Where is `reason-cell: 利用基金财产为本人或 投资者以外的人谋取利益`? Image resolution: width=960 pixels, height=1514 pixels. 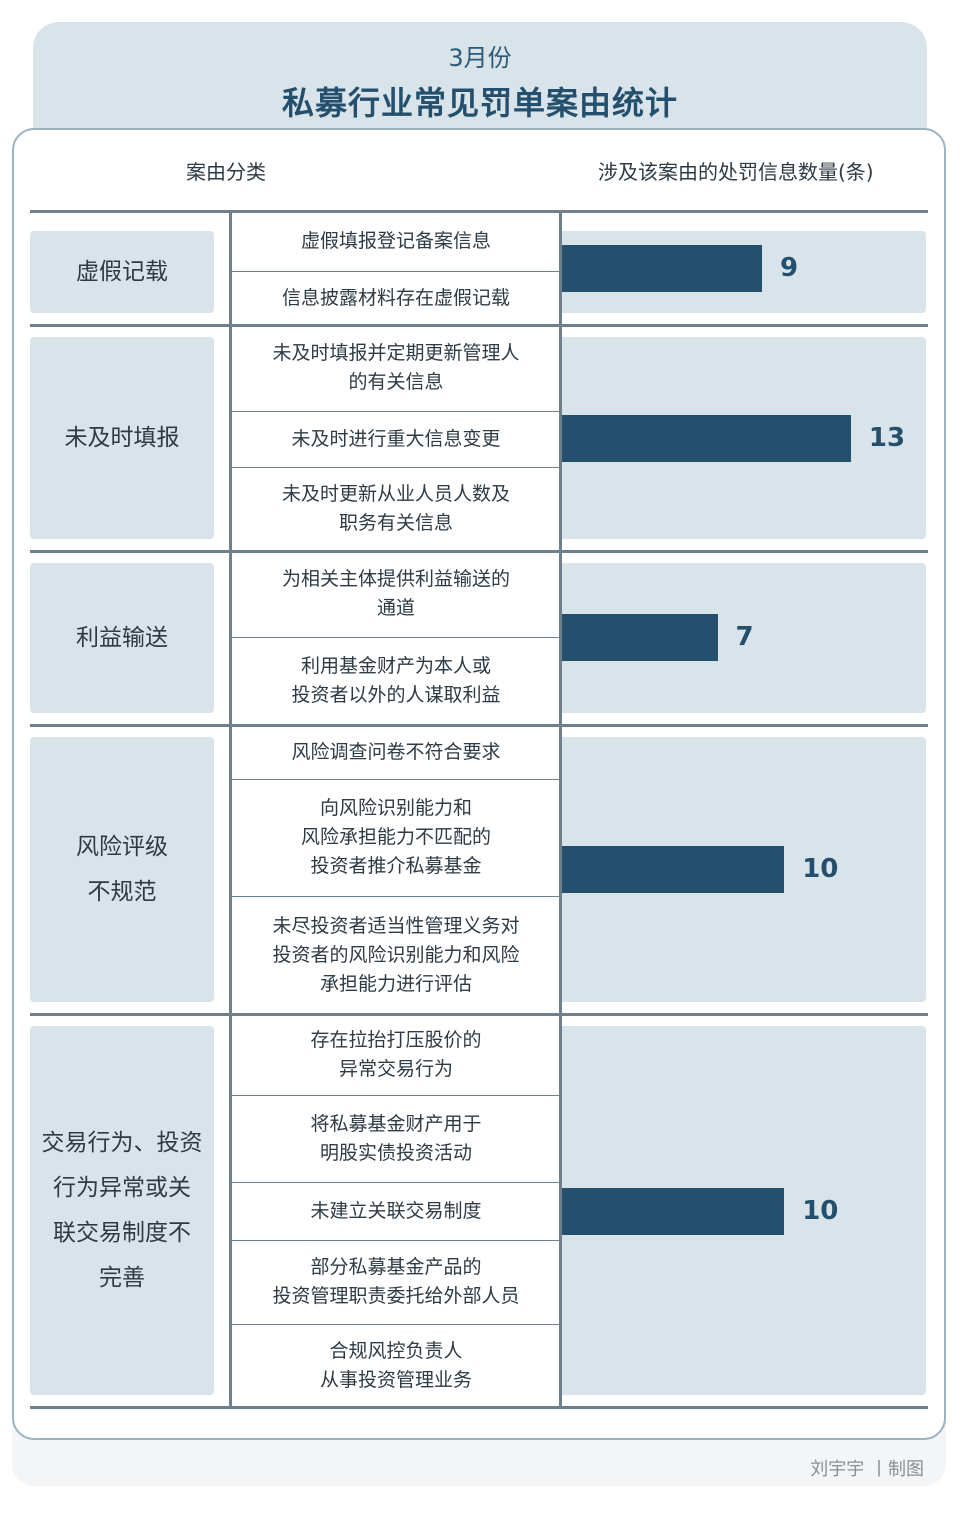
reason-cell: 利用基金财产为本人或 投资者以外的人谋取利益 is located at coordinates (396, 680).